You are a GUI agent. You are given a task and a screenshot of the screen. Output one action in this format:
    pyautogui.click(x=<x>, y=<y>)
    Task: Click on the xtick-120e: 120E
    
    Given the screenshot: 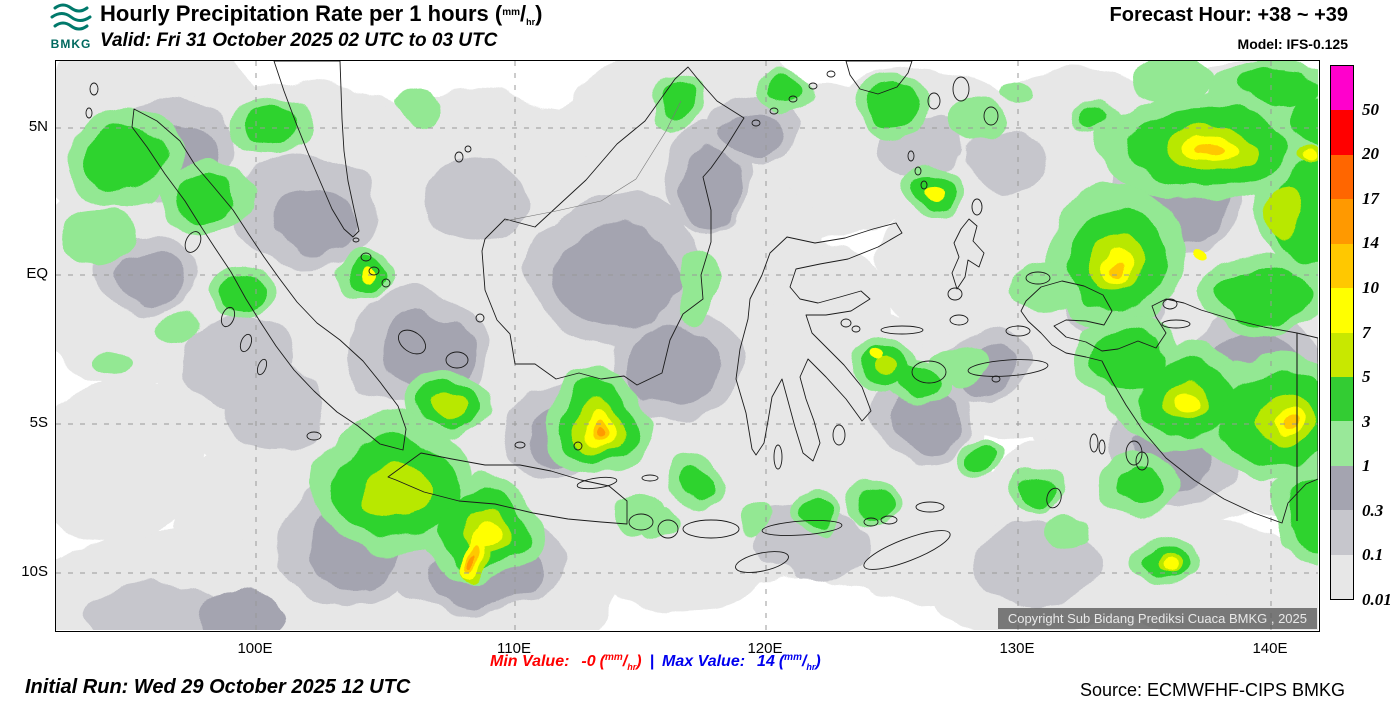 What is the action you would take?
    pyautogui.click(x=765, y=648)
    